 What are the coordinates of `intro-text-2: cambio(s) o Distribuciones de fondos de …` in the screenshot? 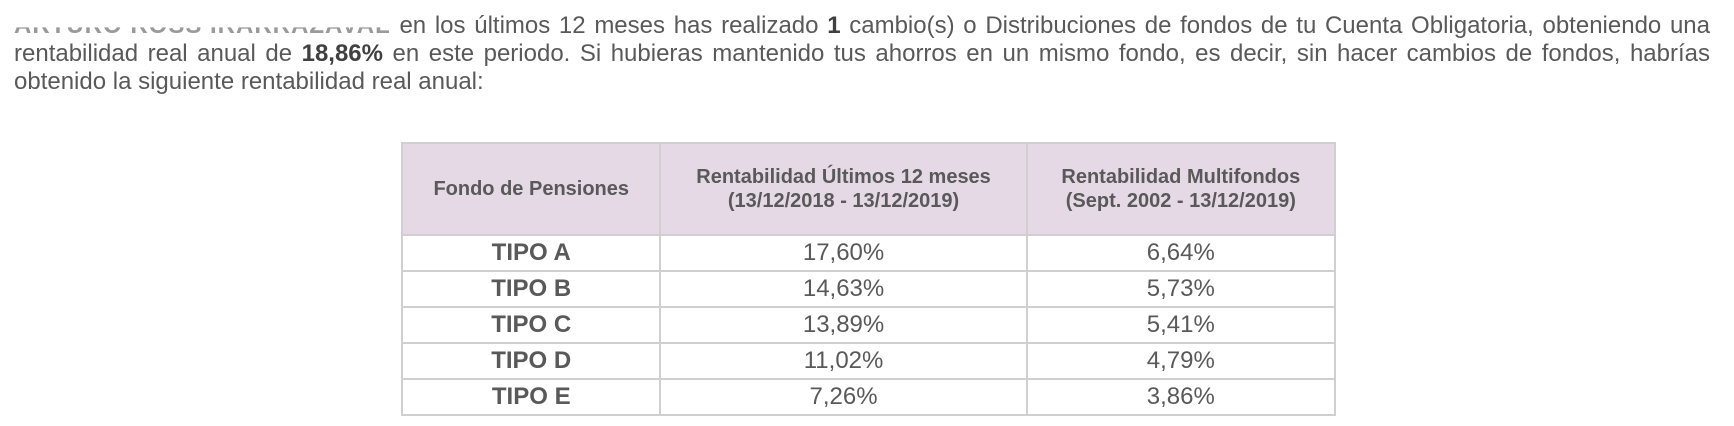 It's located at (862, 39).